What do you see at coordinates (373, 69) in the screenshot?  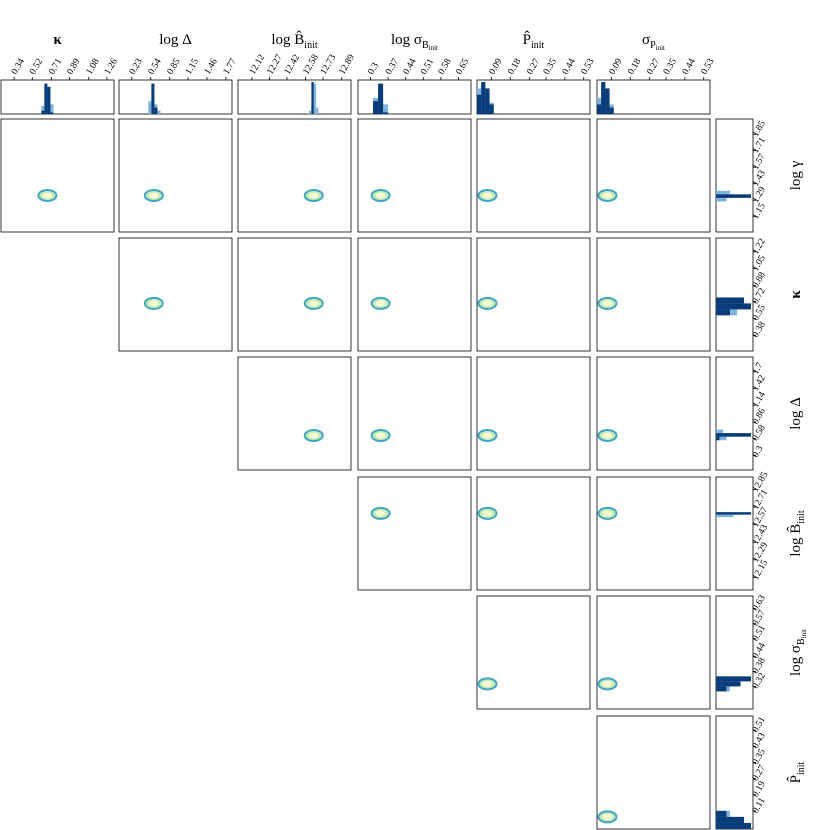 I see `x-tick-label: 0.3` at bounding box center [373, 69].